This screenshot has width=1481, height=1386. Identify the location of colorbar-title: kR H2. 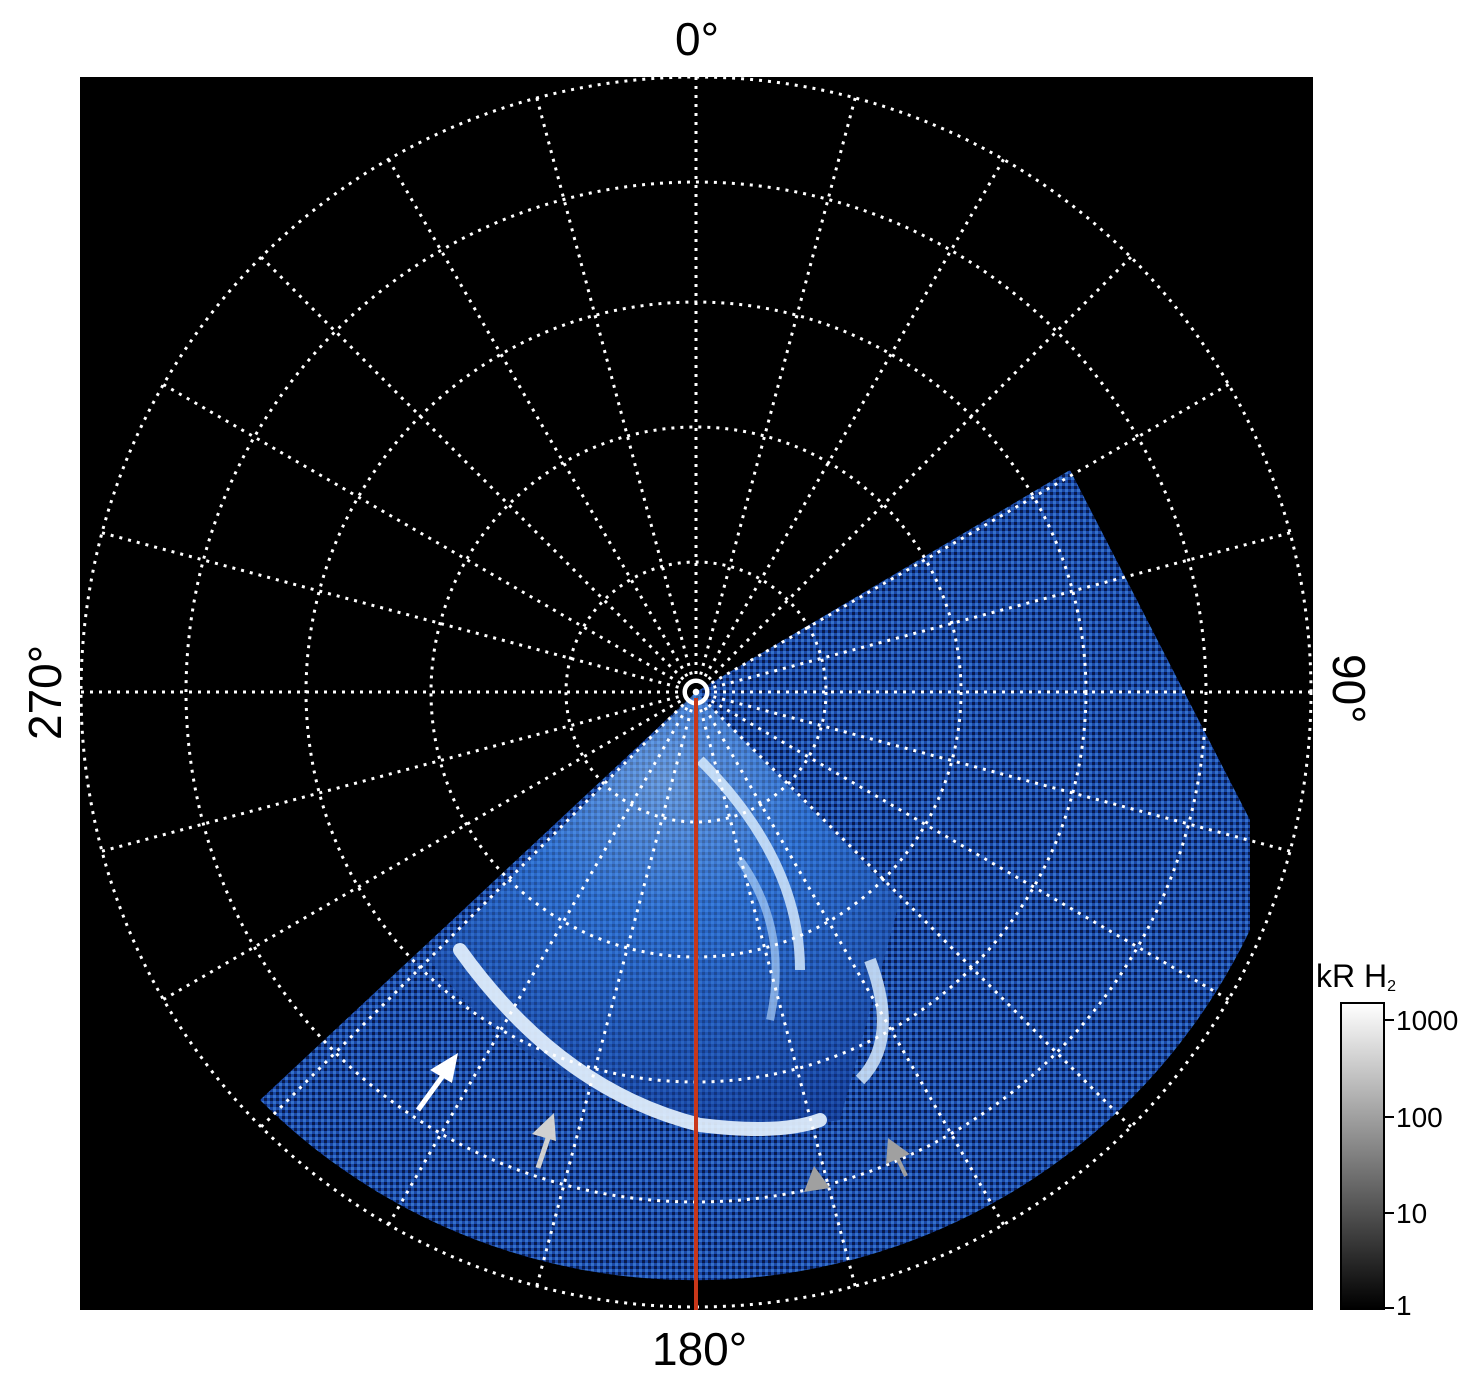
(1356, 977).